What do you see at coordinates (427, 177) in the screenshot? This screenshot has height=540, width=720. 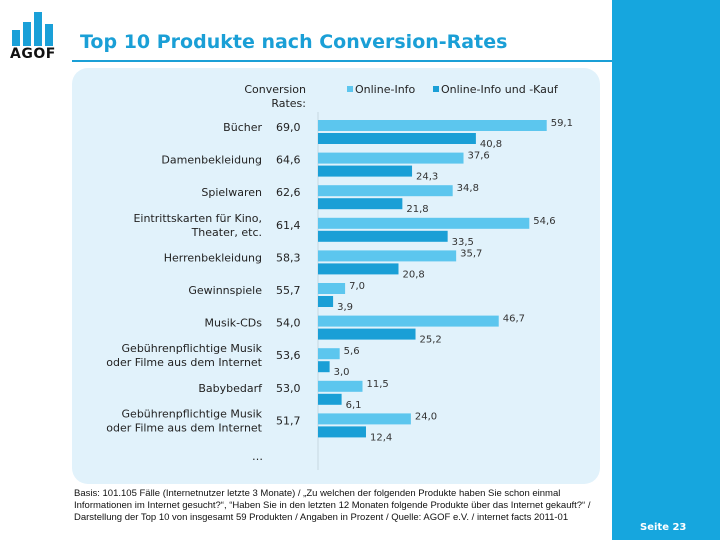 I see `data-label: 24,3` at bounding box center [427, 177].